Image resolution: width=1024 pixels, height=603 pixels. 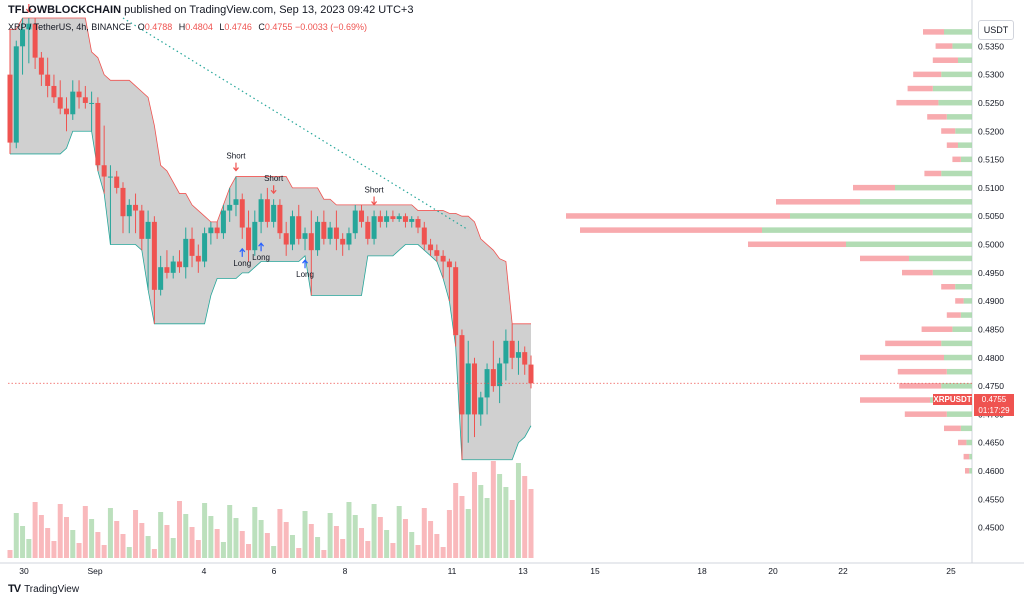 What do you see at coordinates (70, 27) in the screenshot?
I see `symbol-label: XRP / TetherUS, 4h, BINANCE` at bounding box center [70, 27].